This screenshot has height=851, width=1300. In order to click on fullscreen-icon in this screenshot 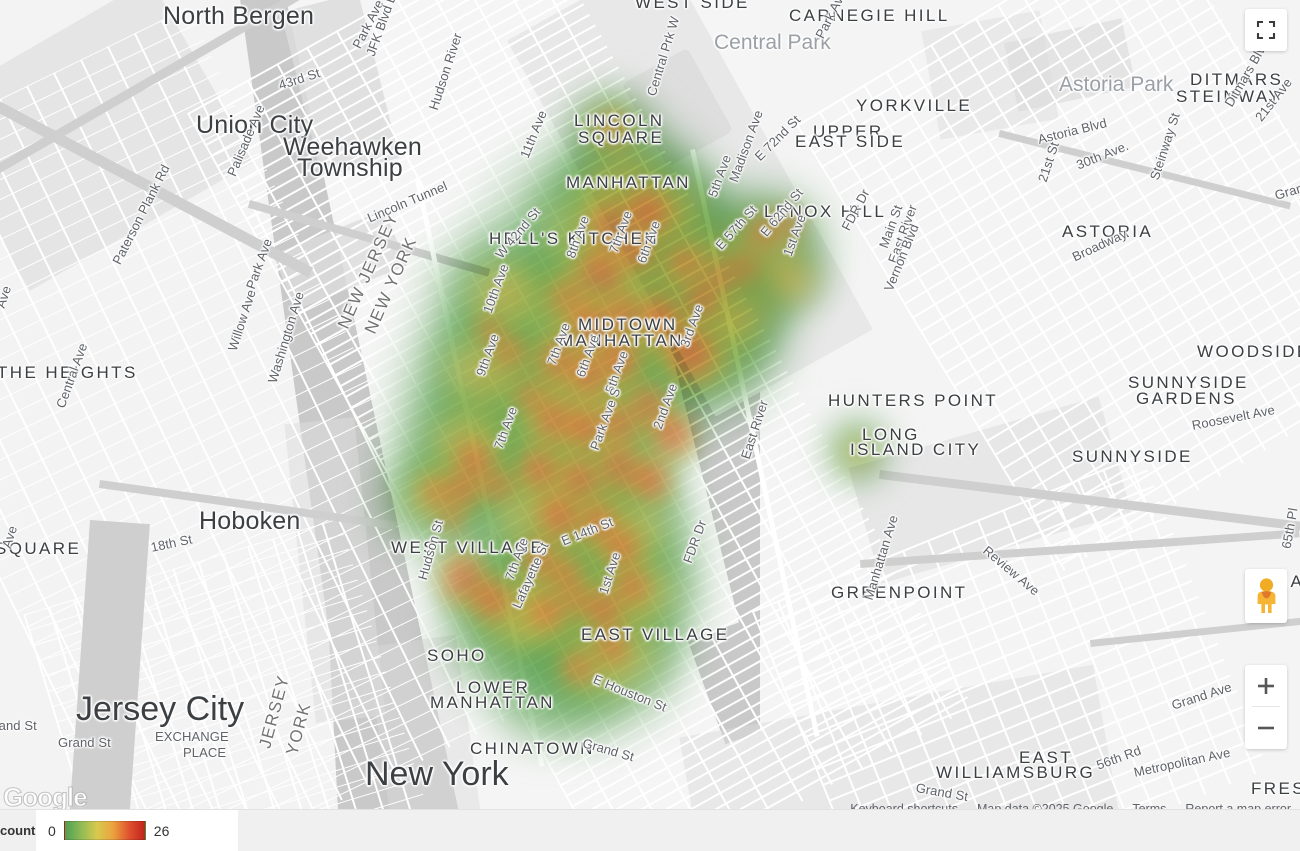, I will do `click(1266, 30)`.